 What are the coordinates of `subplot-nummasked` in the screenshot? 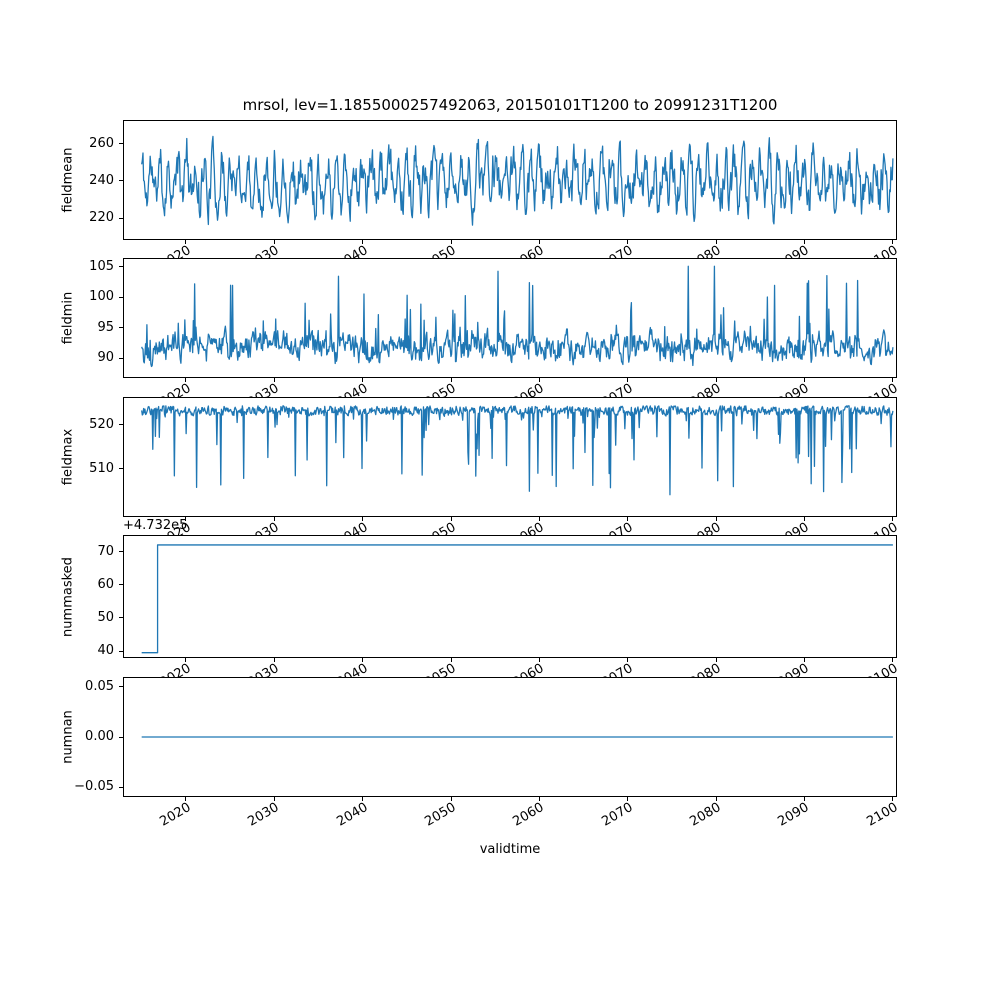 It's located at (510, 596).